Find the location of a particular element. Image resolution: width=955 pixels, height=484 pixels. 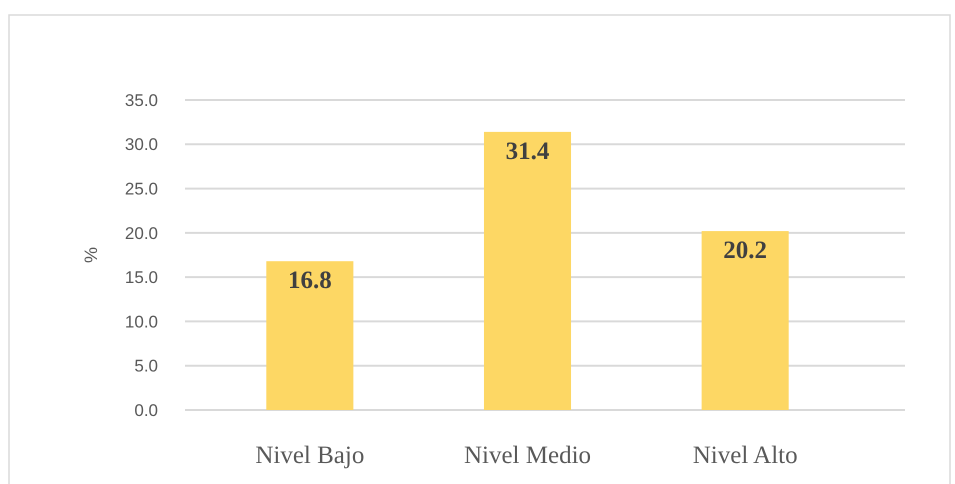

y-tick-label: 20.0 is located at coordinates (141, 233).